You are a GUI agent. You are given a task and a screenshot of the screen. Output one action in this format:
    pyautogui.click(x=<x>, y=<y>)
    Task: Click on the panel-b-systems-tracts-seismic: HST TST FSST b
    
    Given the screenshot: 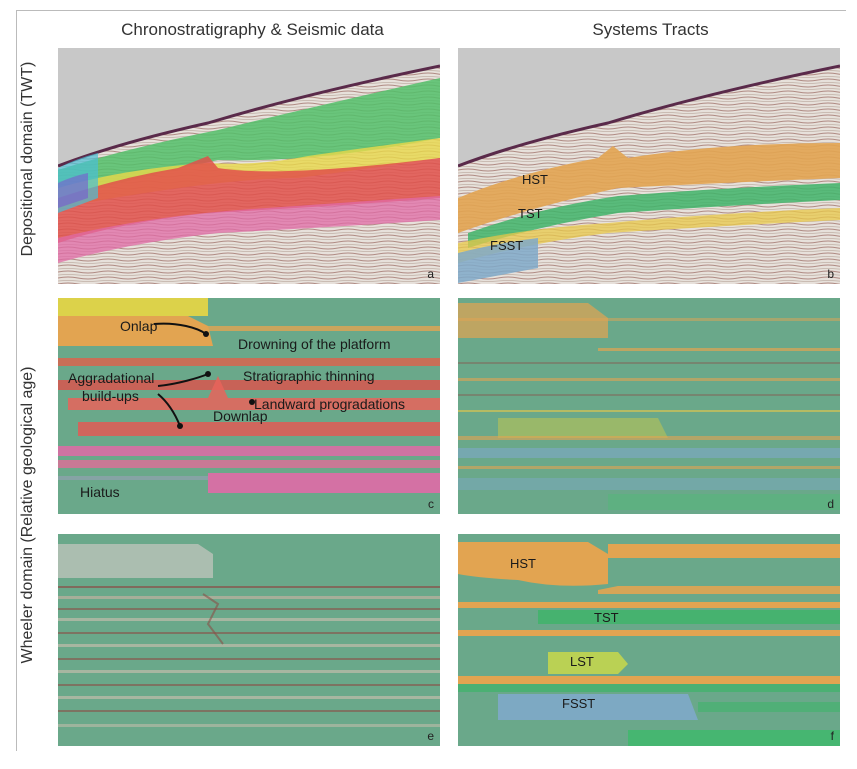 What is the action you would take?
    pyautogui.click(x=649, y=166)
    